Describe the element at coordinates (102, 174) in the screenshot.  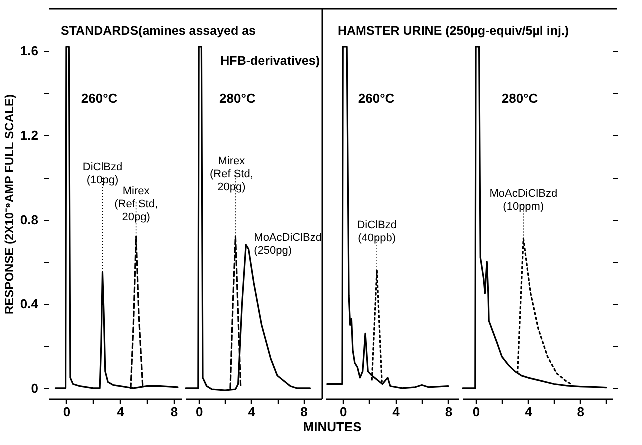
I see `annotation: DiClBzd (10pg)` at that location.